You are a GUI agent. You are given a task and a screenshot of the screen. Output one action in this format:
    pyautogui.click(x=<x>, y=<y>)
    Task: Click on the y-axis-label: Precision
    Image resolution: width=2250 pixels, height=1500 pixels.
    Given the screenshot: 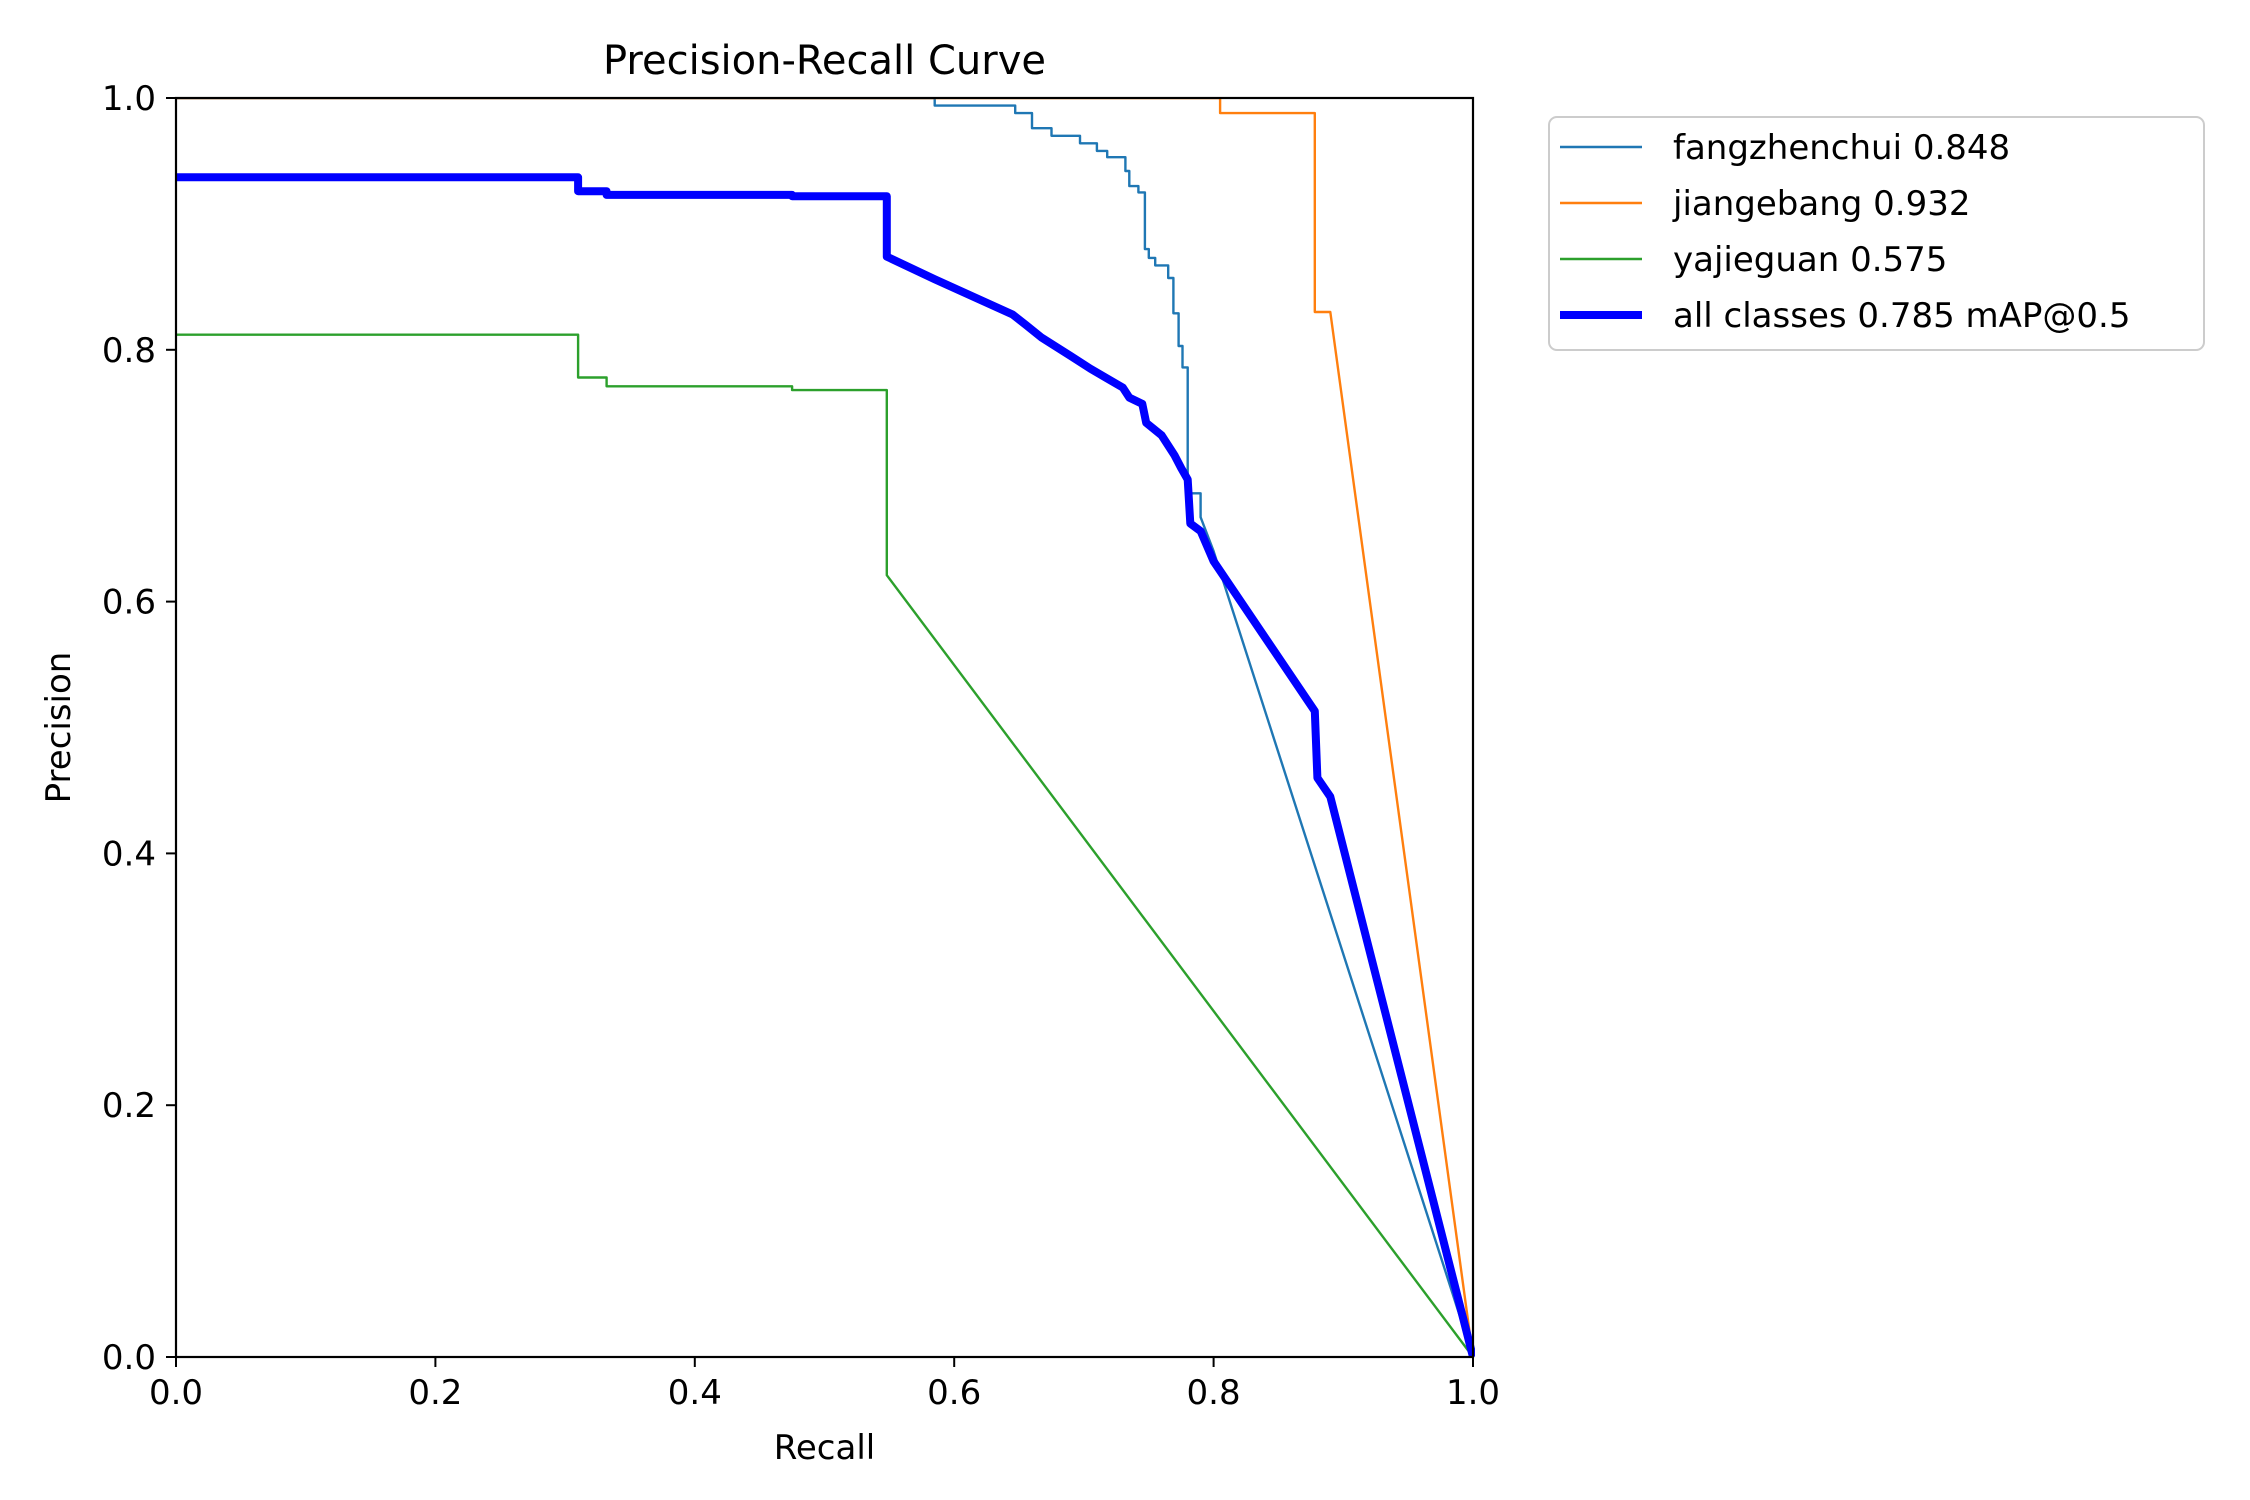 What is the action you would take?
    pyautogui.click(x=59, y=728)
    